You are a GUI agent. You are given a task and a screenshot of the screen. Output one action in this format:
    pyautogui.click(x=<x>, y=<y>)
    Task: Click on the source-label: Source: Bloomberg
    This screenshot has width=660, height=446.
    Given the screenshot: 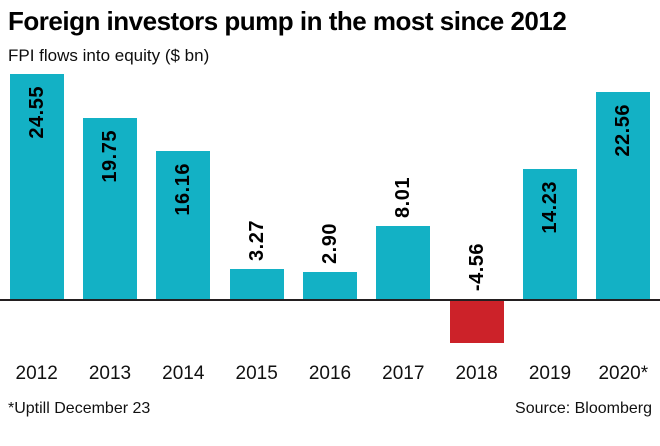 What is the action you would take?
    pyautogui.click(x=583, y=408)
    